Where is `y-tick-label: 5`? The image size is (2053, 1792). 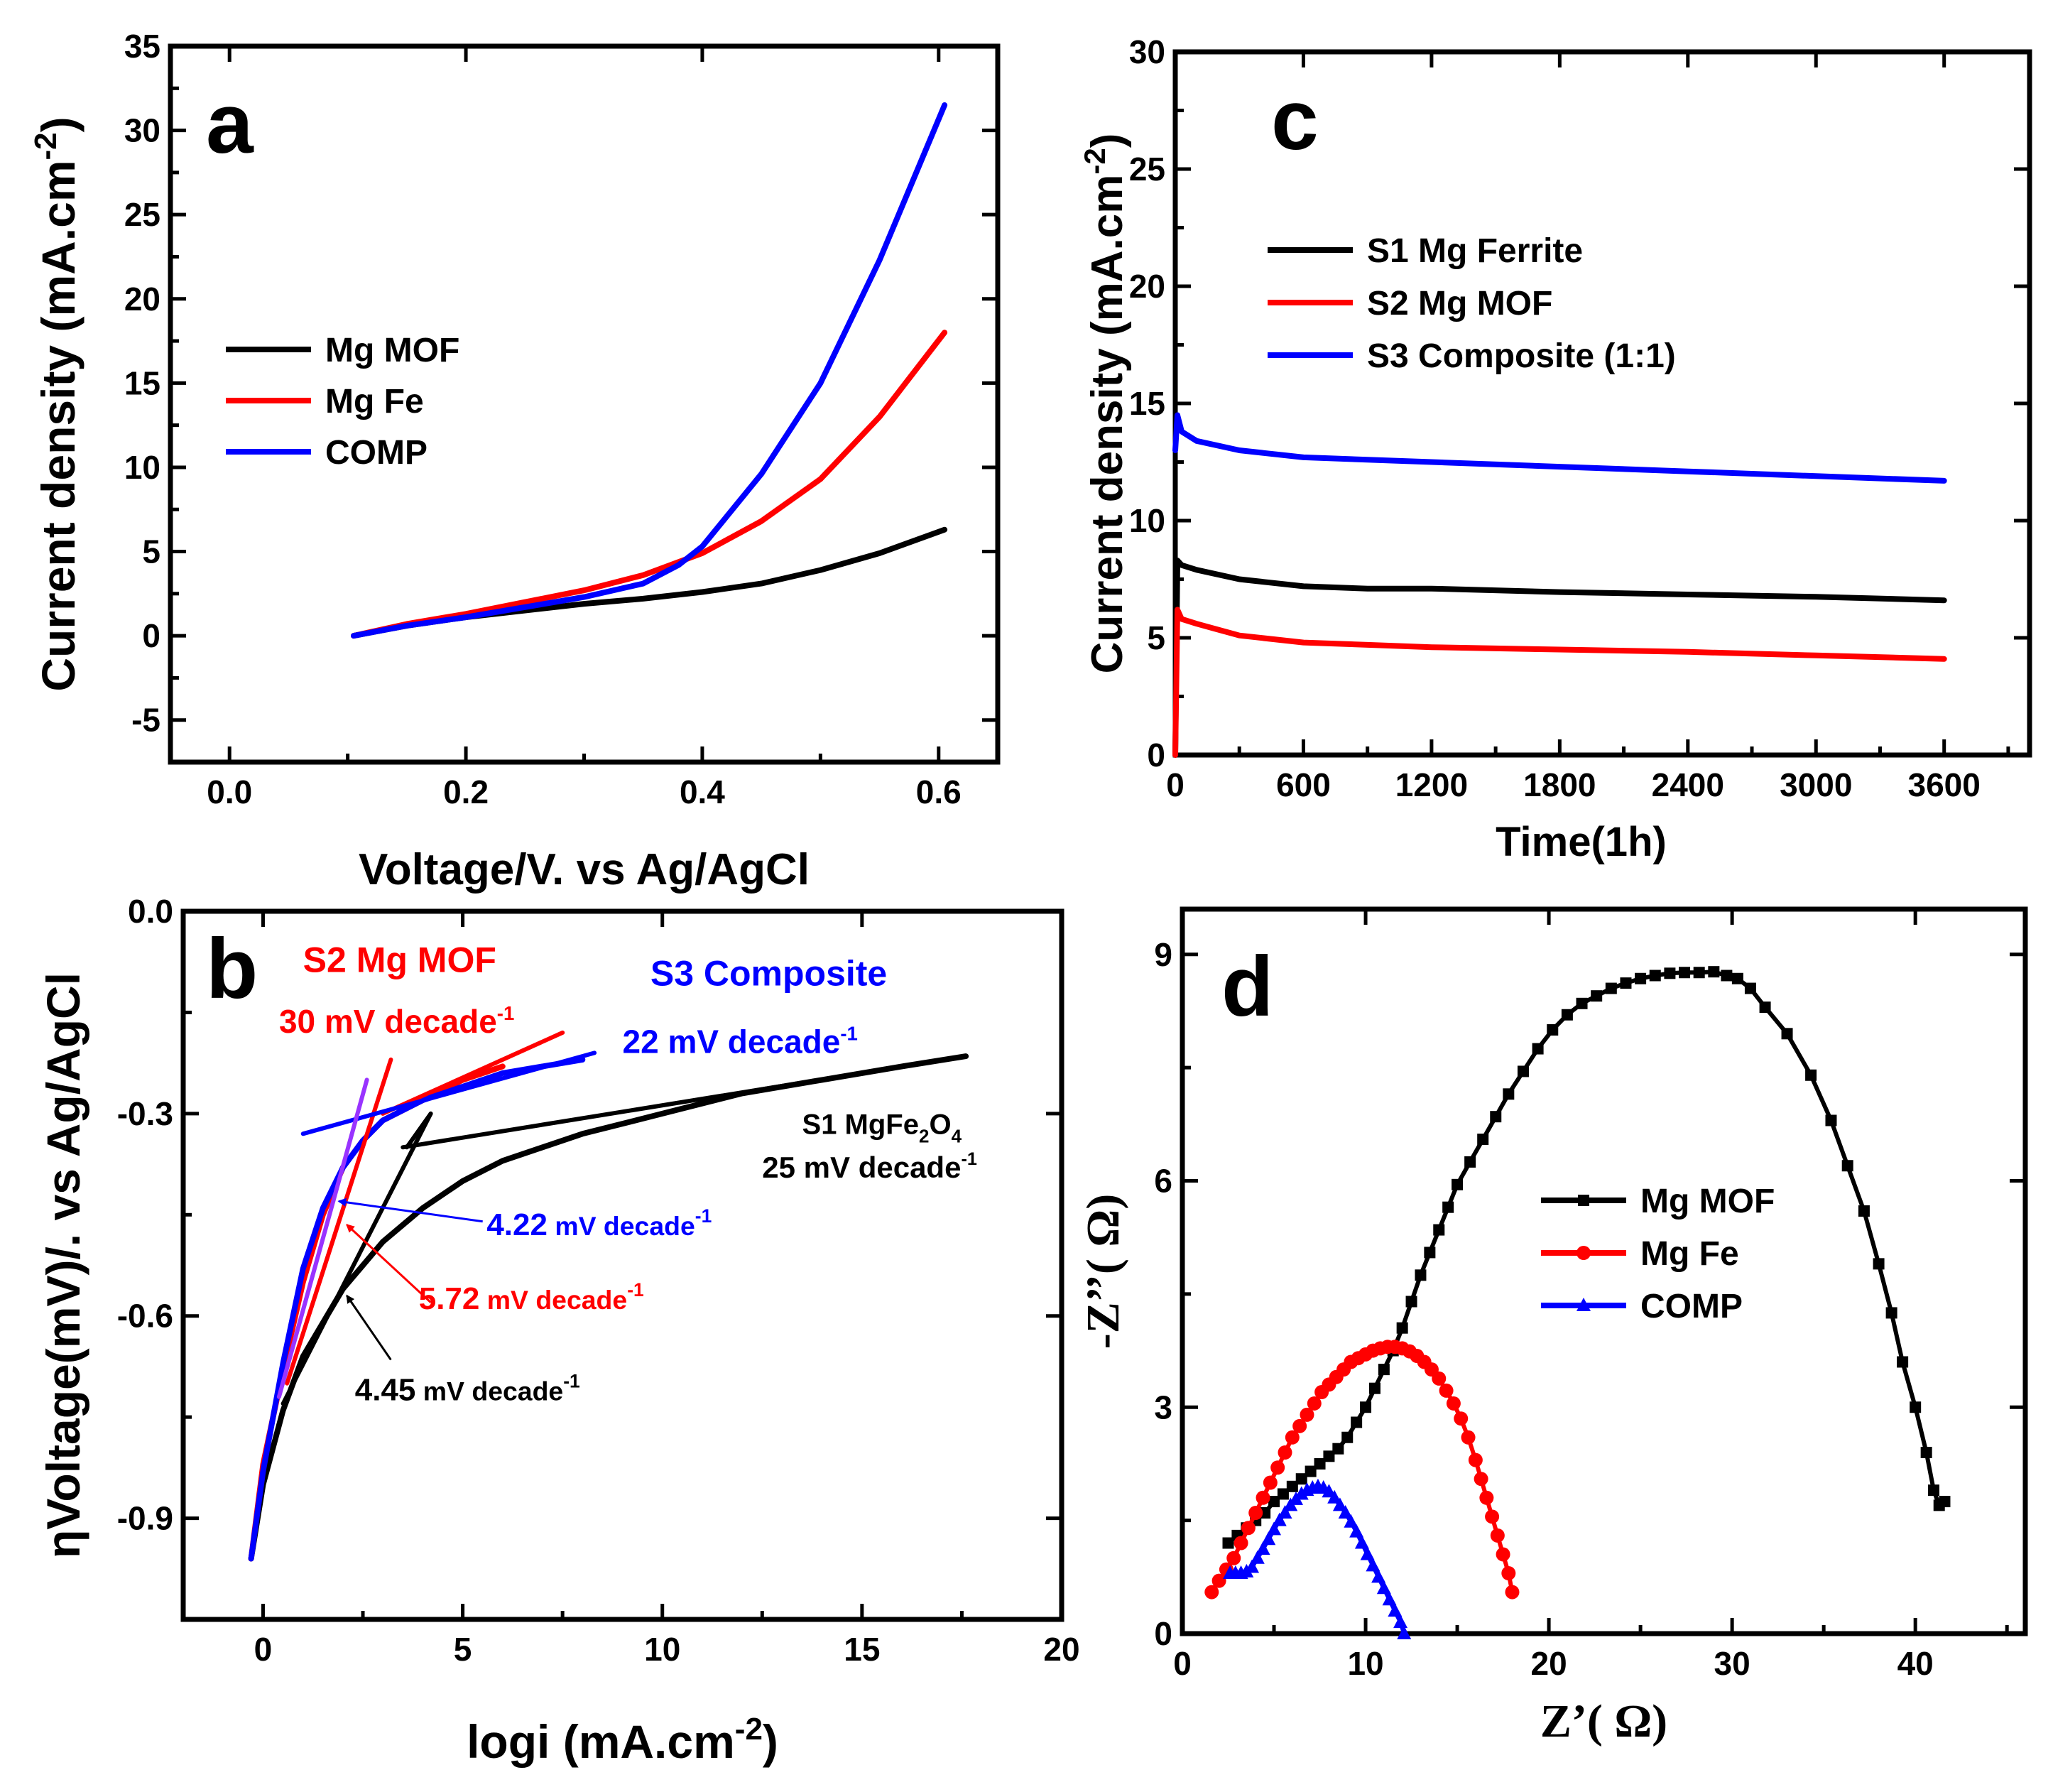 y-tick-label: 5 is located at coordinates (151, 552).